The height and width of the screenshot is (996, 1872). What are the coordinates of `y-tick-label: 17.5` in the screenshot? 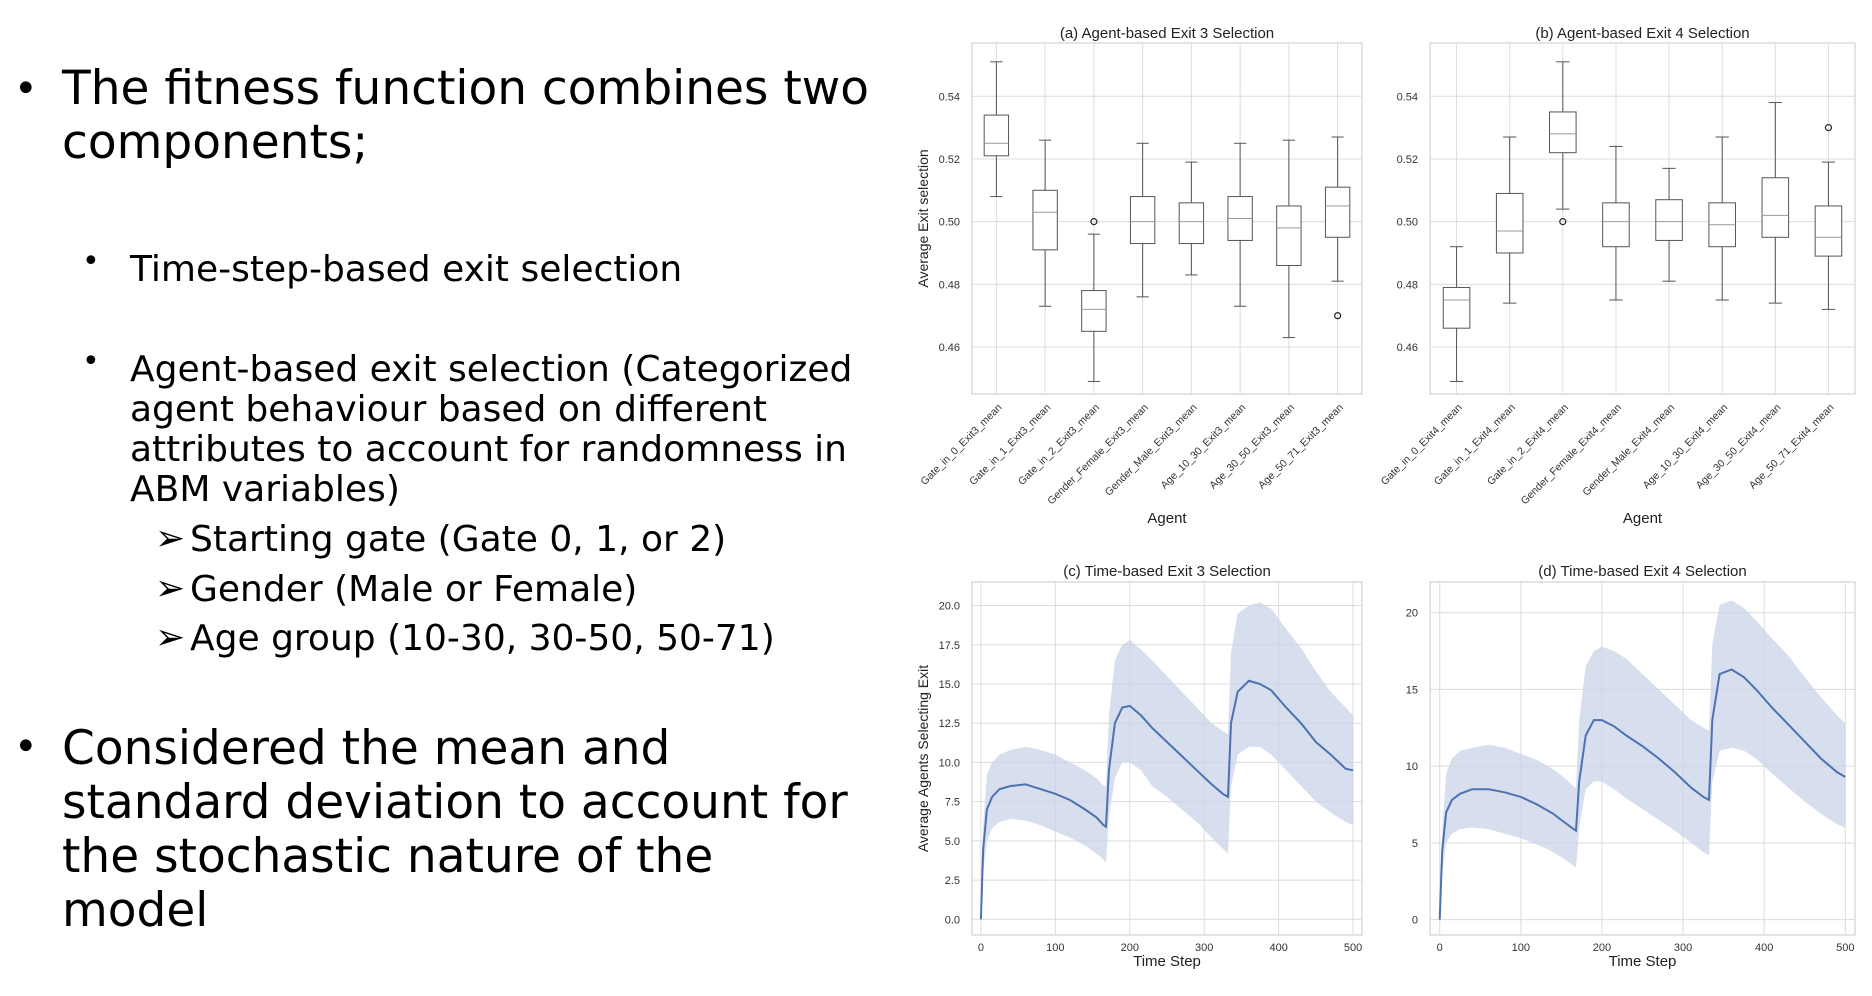 It's located at (949, 646).